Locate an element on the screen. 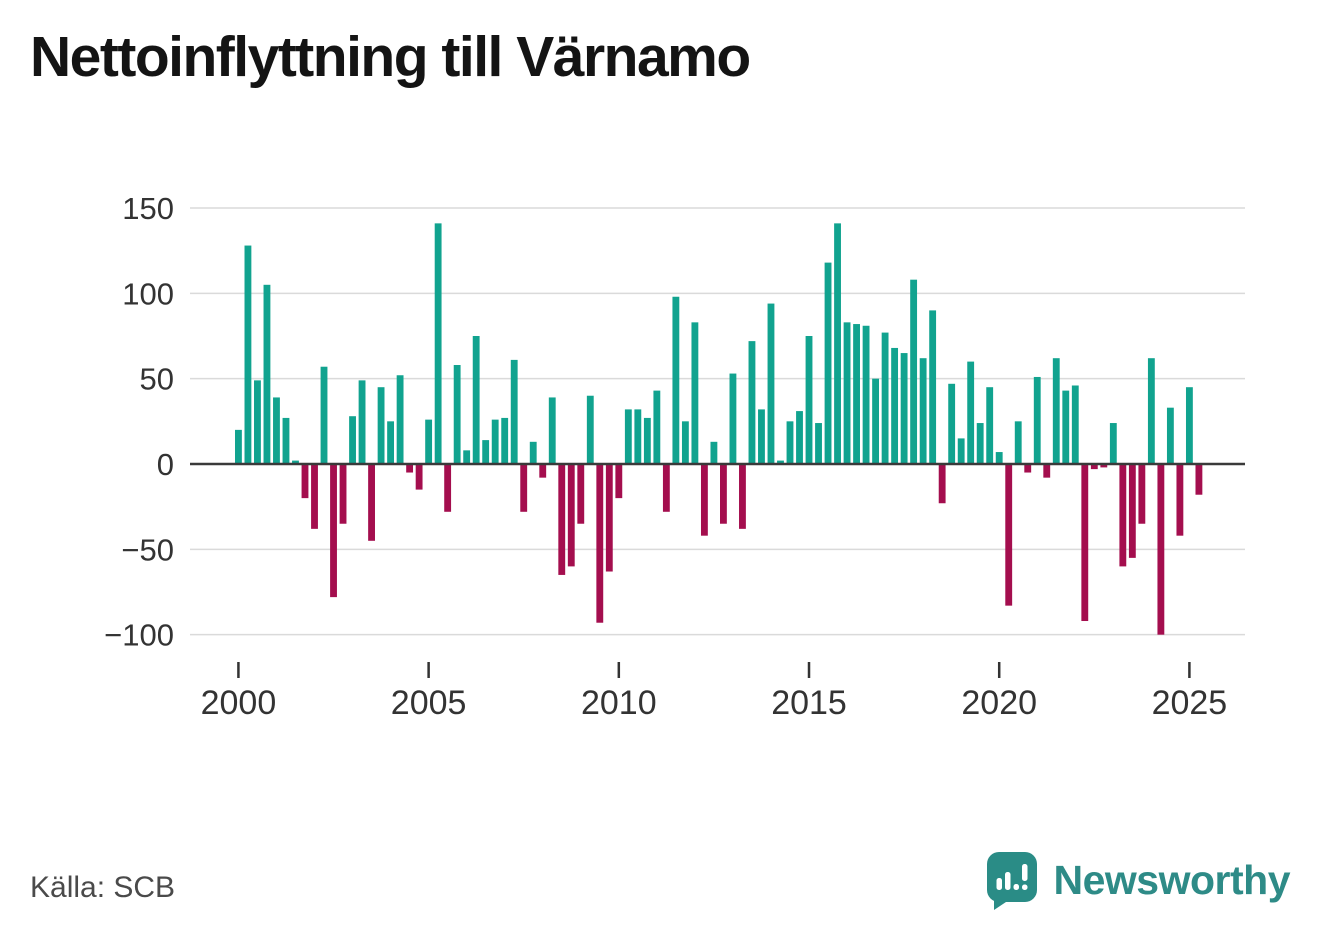 This screenshot has width=1322, height=939. bar-2019Q1 is located at coordinates (961, 451).